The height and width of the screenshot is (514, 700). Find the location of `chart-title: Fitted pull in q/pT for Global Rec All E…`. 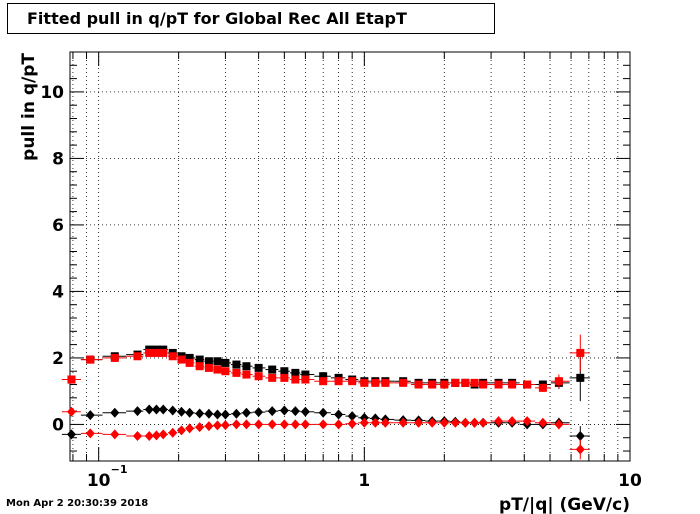

chart-title: Fitted pull in q/pT for Global Rec All E… is located at coordinates (217, 18).